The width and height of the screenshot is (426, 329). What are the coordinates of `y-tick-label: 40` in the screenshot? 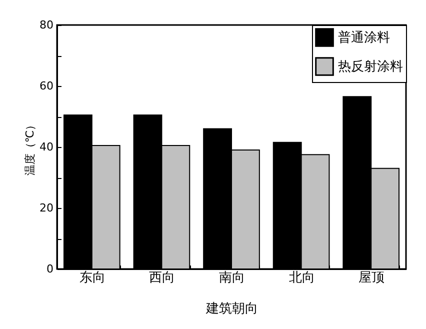 It's located at (47, 147).